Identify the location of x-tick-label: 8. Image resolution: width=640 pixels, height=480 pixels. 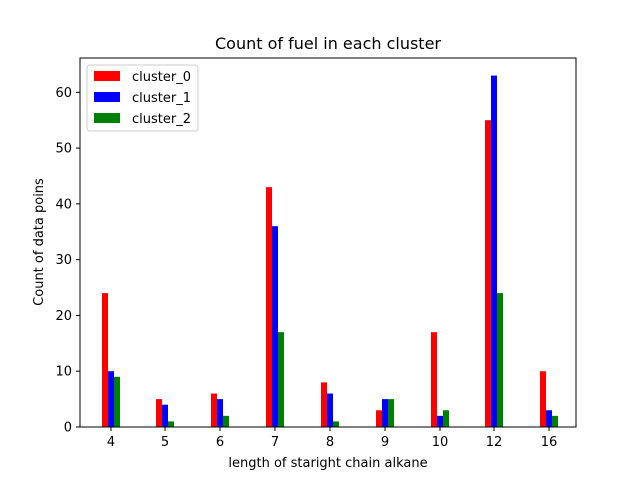
(330, 442).